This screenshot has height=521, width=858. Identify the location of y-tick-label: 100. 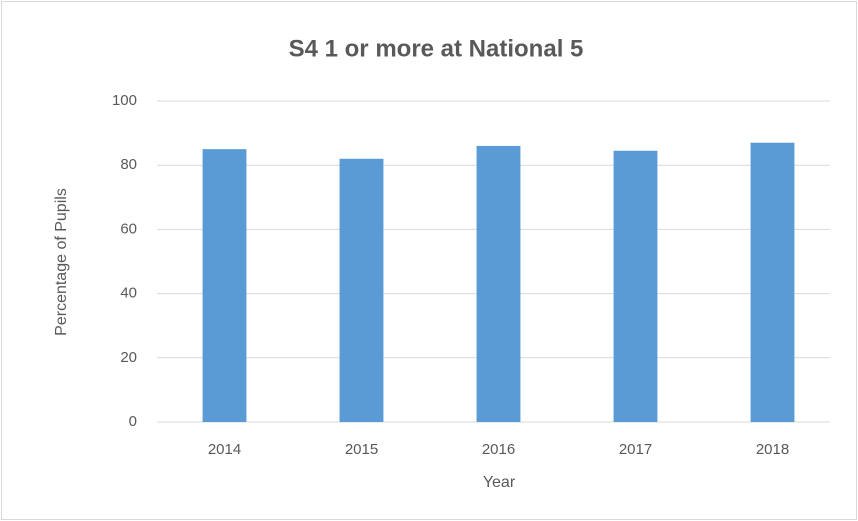
(124, 100).